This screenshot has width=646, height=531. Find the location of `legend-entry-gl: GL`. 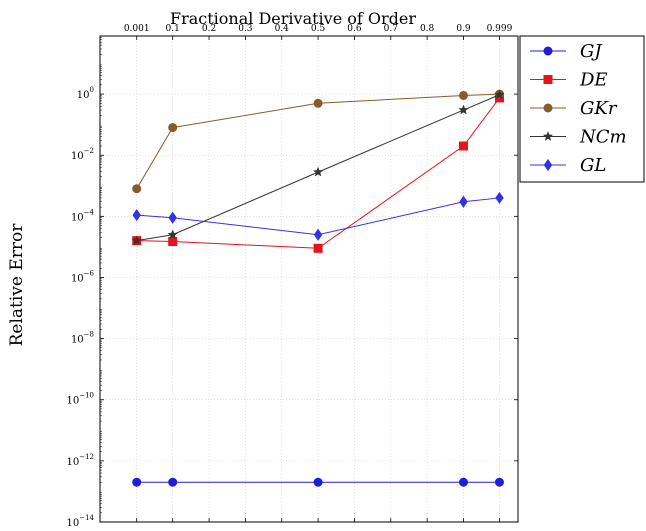

legend-entry-gl: GL is located at coordinates (568, 165).